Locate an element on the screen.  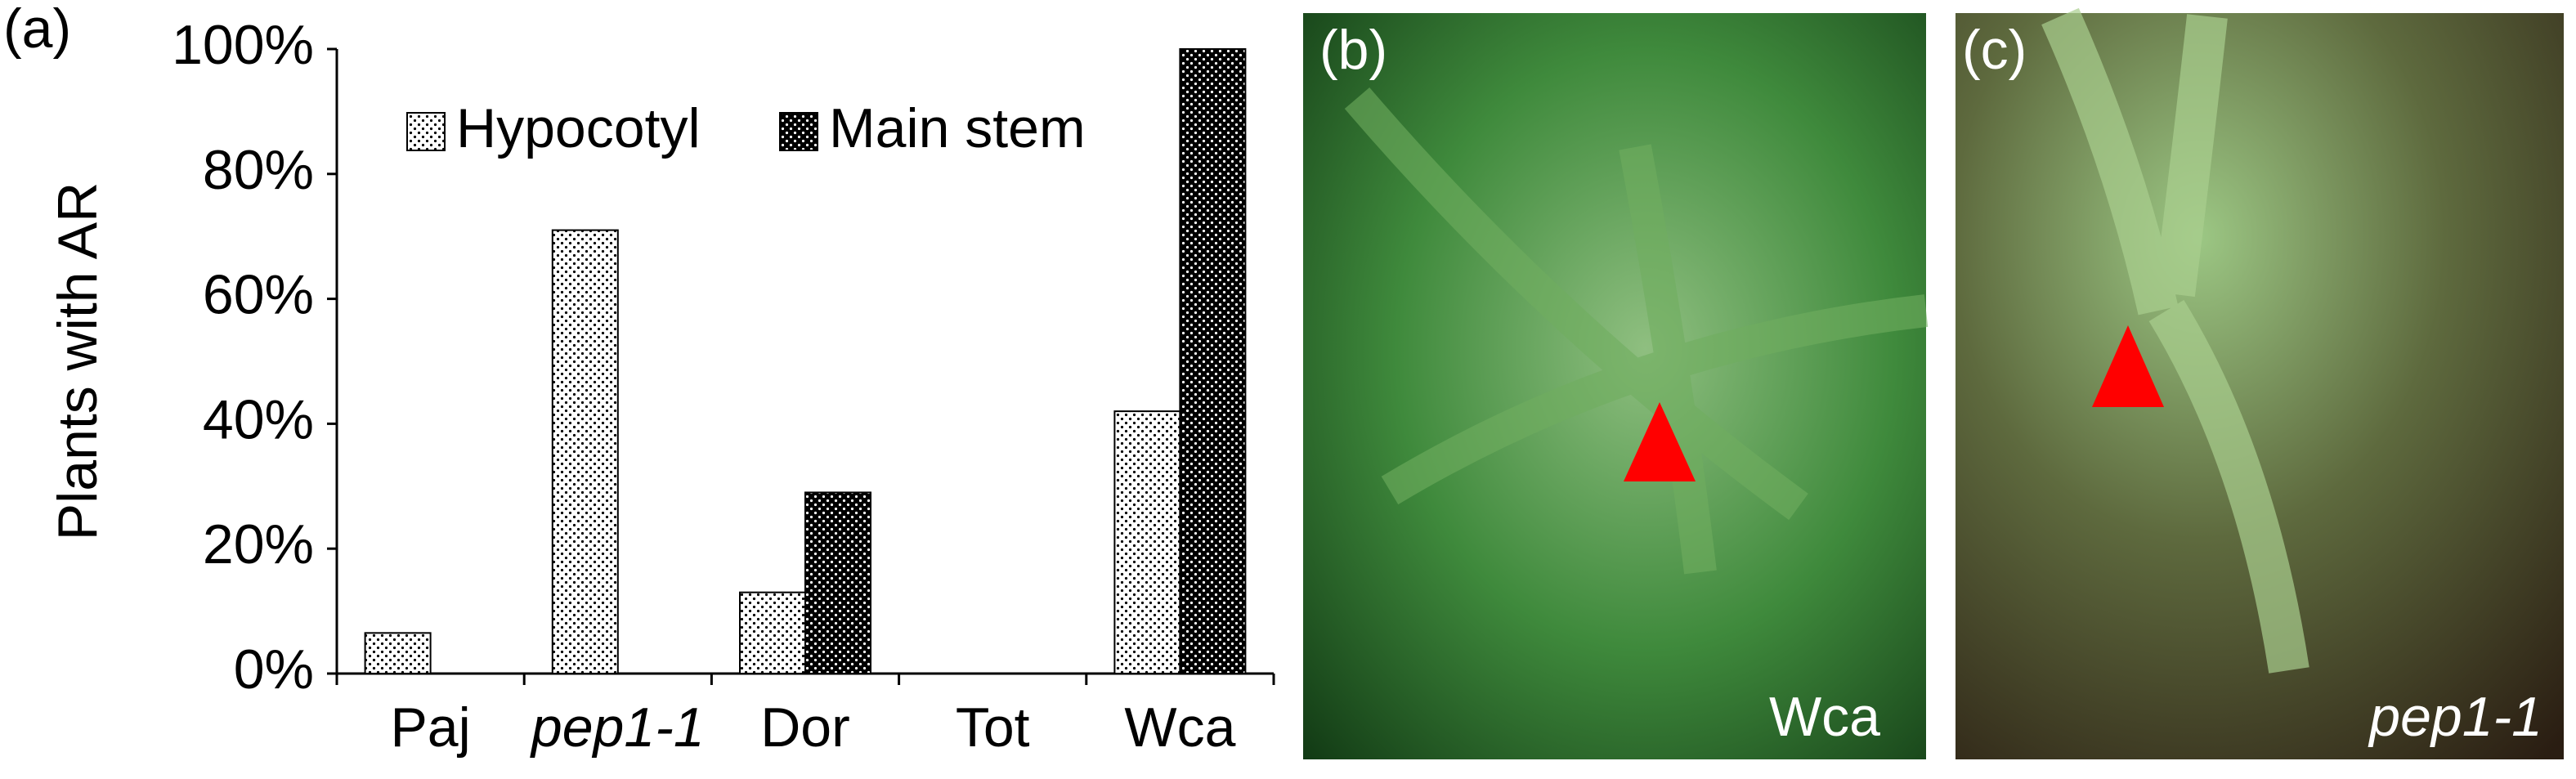
y-tick-label: 100% is located at coordinates (243, 45).